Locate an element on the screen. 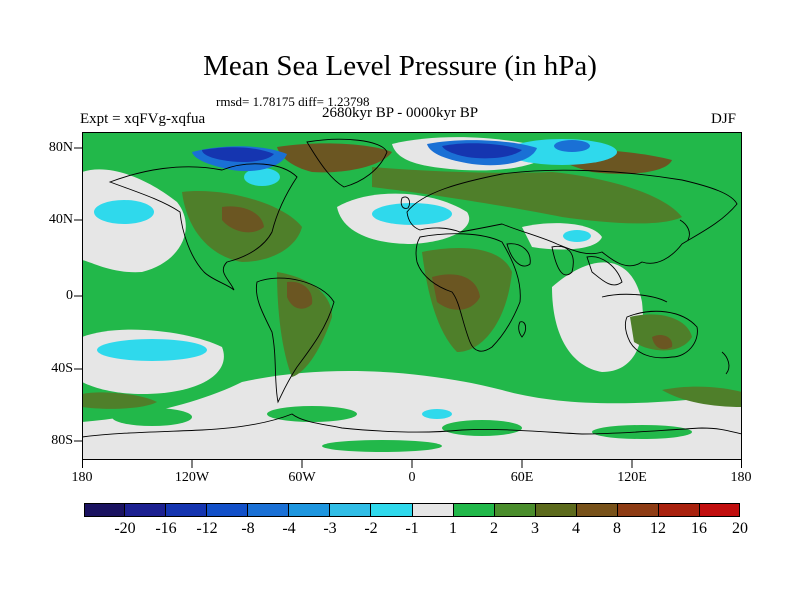  colorbar-label: -12 is located at coordinates (207, 528).